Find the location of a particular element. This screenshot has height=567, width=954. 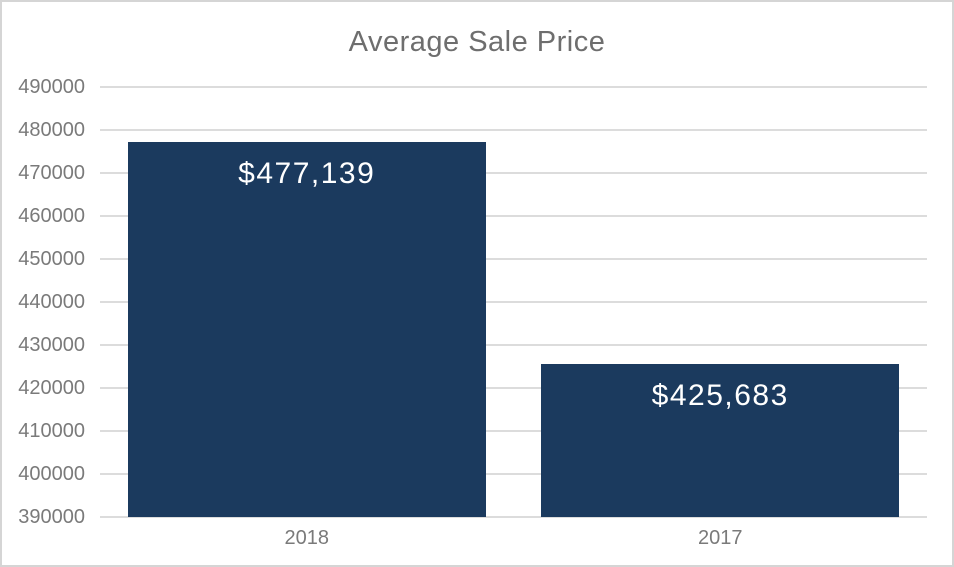

x-axis-tick-label: 2017 is located at coordinates (720, 538).